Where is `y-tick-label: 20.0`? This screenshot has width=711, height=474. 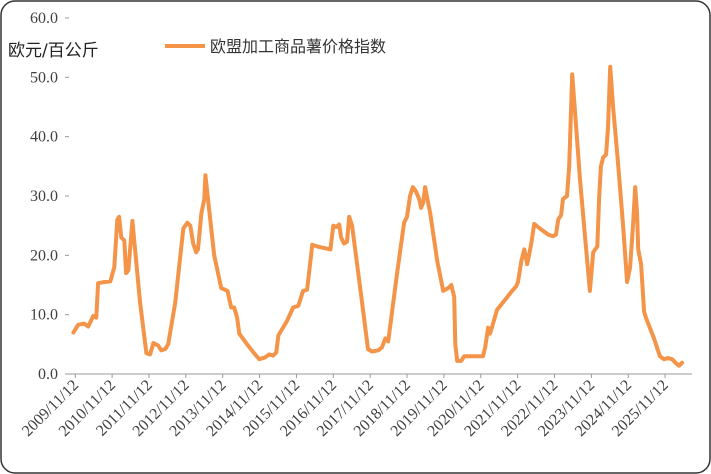
y-tick-label: 20.0 is located at coordinates (44, 255).